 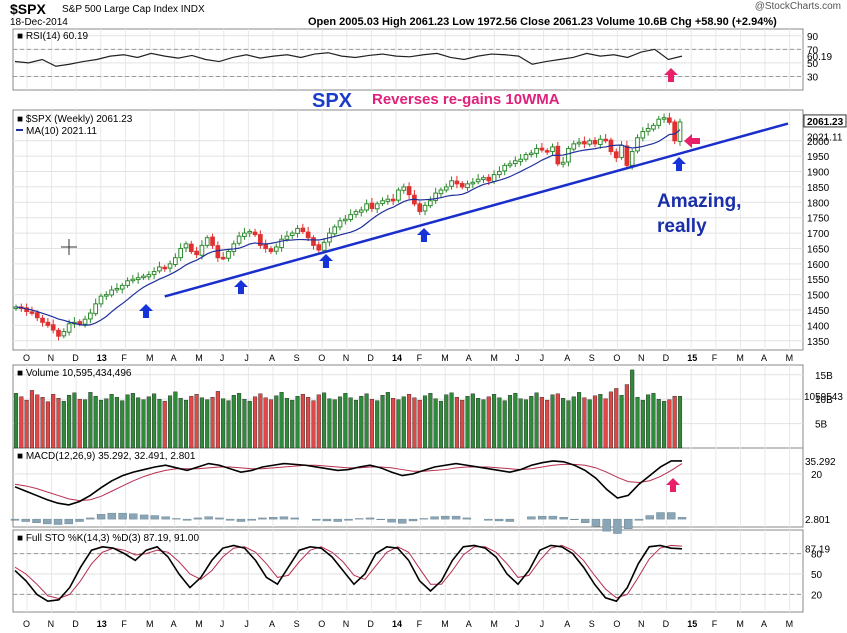 I want to click on rsi-panel, so click(x=408, y=59).